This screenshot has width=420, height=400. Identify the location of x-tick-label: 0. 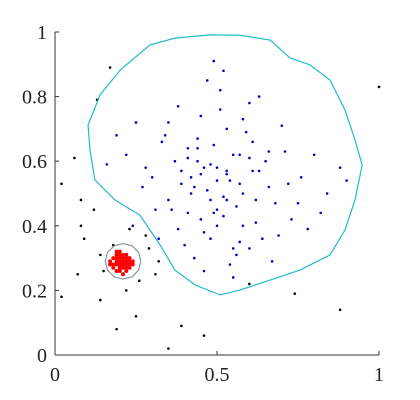
(55, 375).